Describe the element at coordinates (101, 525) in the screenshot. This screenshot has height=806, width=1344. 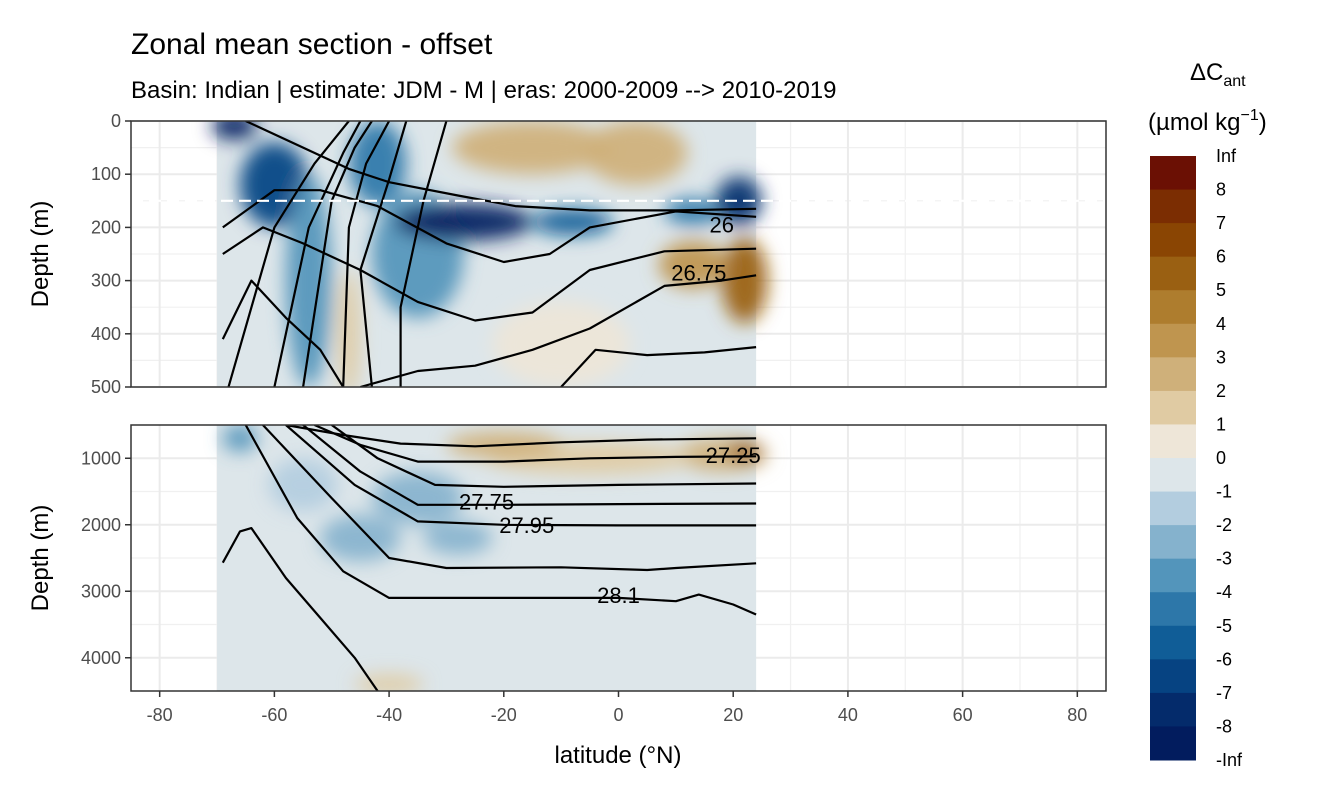
I see `y-tick-label: 2000` at that location.